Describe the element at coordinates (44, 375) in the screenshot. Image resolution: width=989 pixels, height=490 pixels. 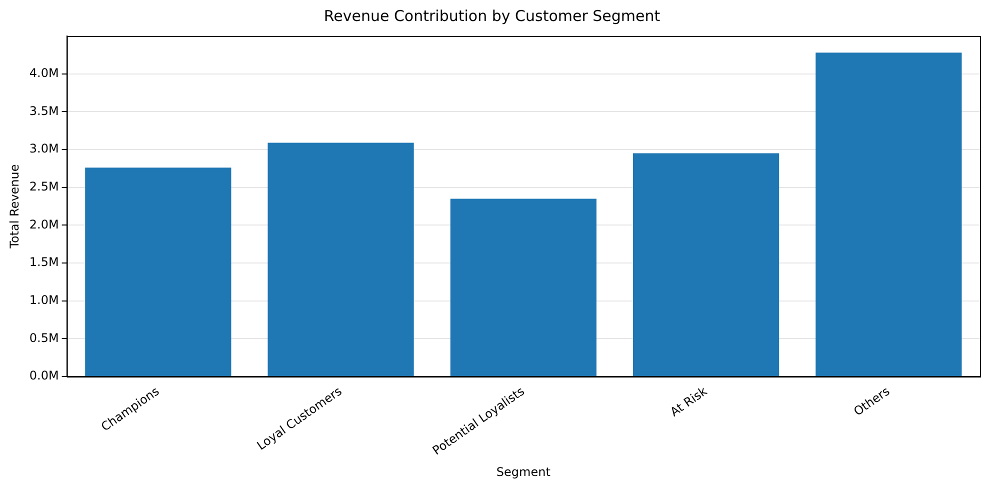
I see `y-tick-label: 0.0M` at that location.